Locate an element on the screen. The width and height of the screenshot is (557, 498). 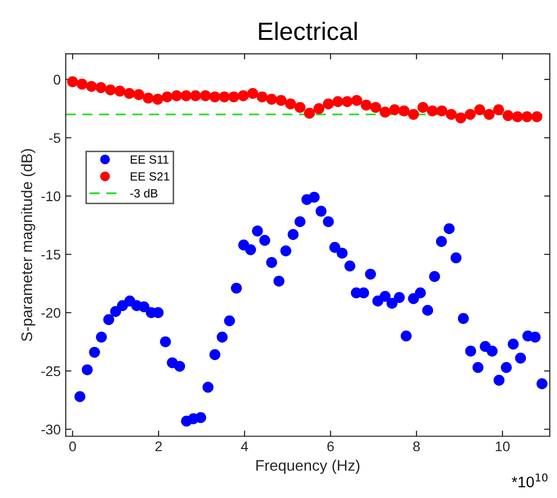
x-tick-label: 8 is located at coordinates (416, 446).